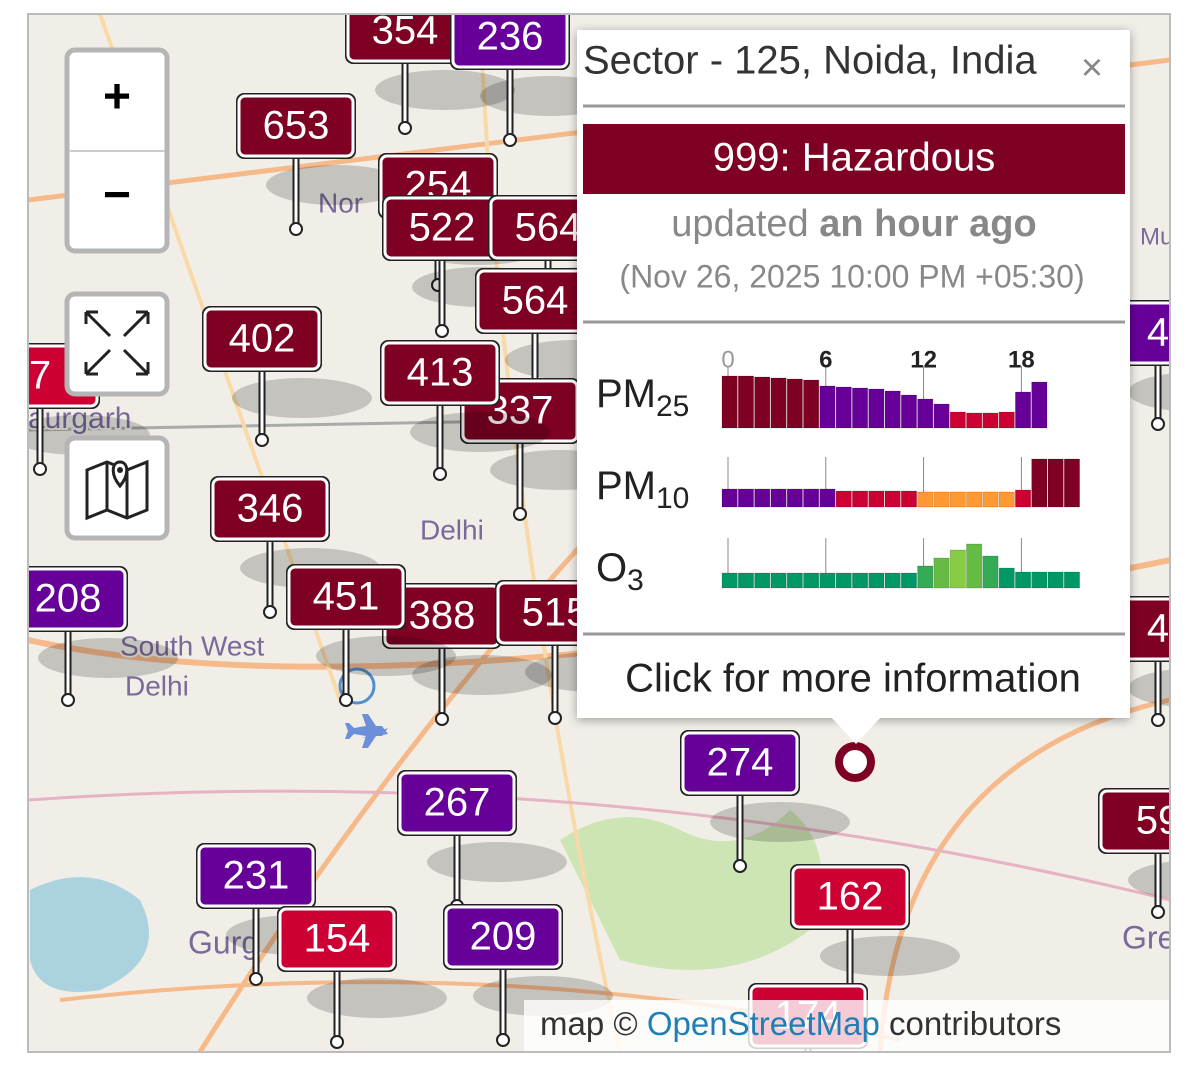 The height and width of the screenshot is (1076, 1200). Describe the element at coordinates (457, 803) in the screenshot. I see `marker-label: 267` at that location.